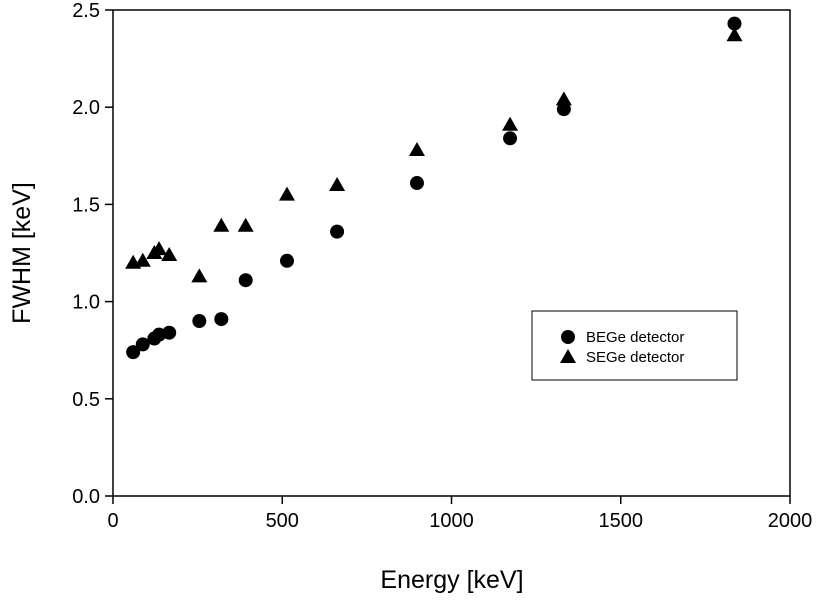  Describe the element at coordinates (451, 521) in the screenshot. I see `x-tick-label: 1000` at that location.